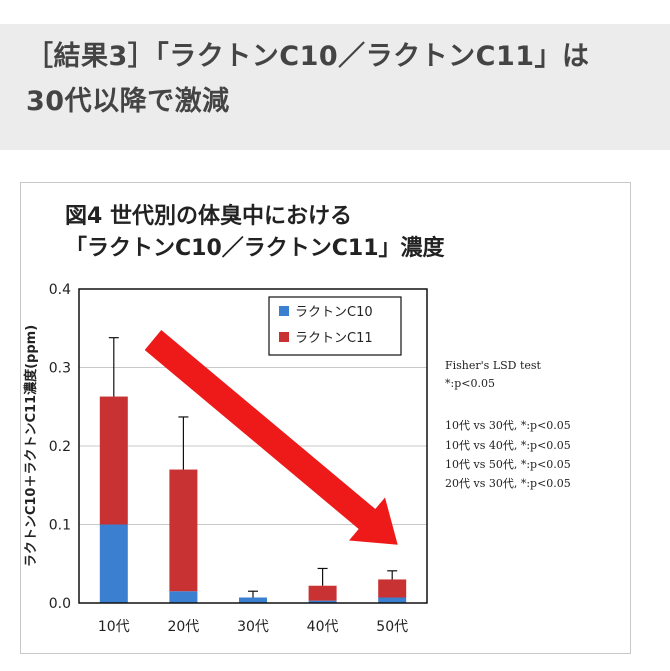 Image resolution: width=670 pixels, height=671 pixels. I want to click on legend-label: ラクトンC11, so click(334, 338).